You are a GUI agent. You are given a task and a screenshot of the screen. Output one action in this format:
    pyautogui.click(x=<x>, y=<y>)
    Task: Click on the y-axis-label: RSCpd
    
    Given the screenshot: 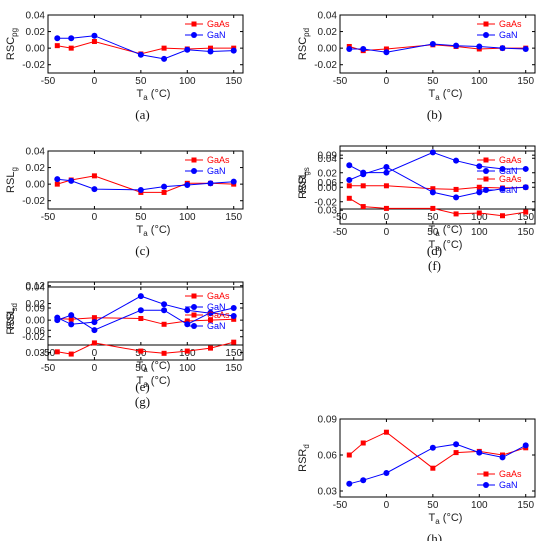 What is the action you would take?
    pyautogui.click(x=304, y=44)
    